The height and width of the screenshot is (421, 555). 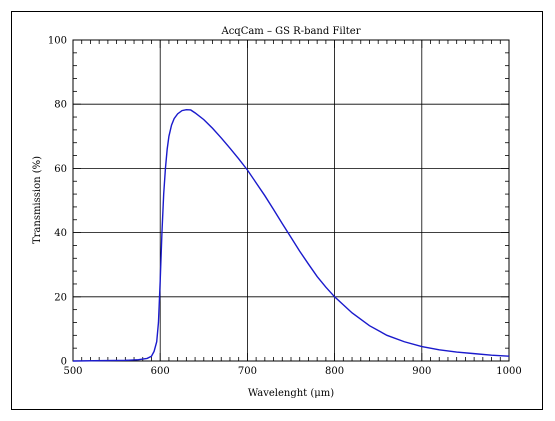 What do you see at coordinates (37, 200) in the screenshot?
I see `y-axis-label: Transmission (%)` at bounding box center [37, 200].